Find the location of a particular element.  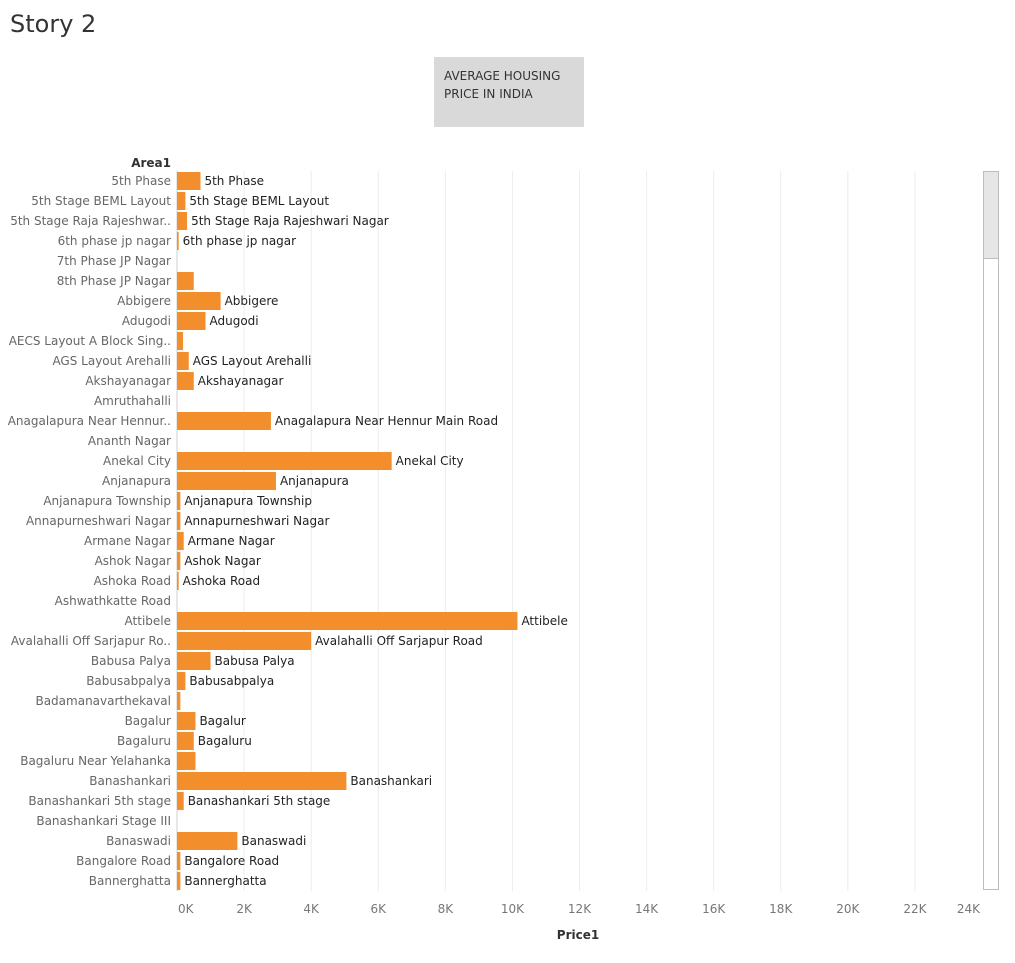

bar-data-label: Babusa Palya is located at coordinates (255, 661).